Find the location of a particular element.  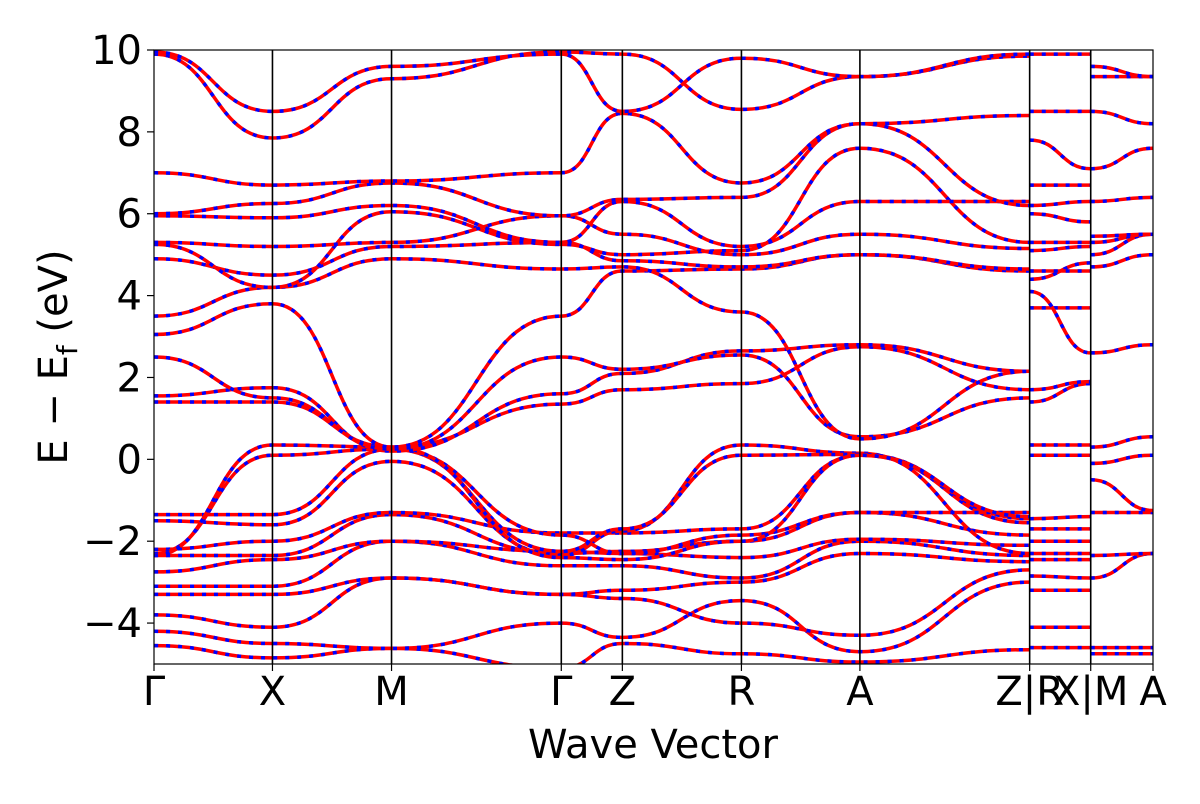

y-tick-label: 10 is located at coordinates (116, 51).